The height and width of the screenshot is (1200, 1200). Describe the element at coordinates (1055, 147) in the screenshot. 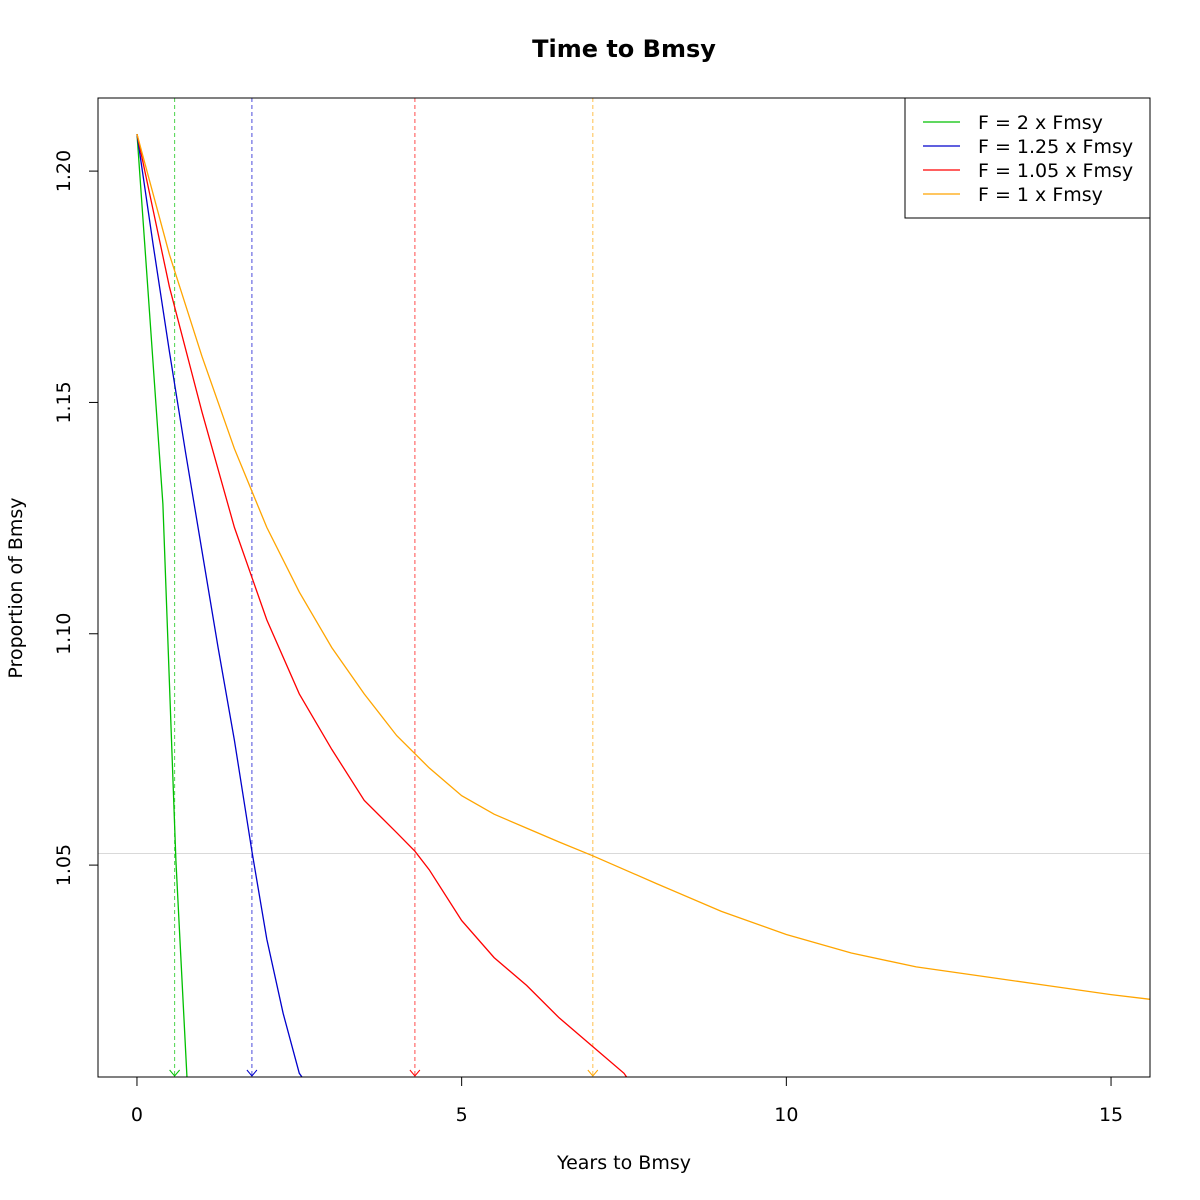

I see `legend-label-2: F = 1.25 x Fmsy` at that location.